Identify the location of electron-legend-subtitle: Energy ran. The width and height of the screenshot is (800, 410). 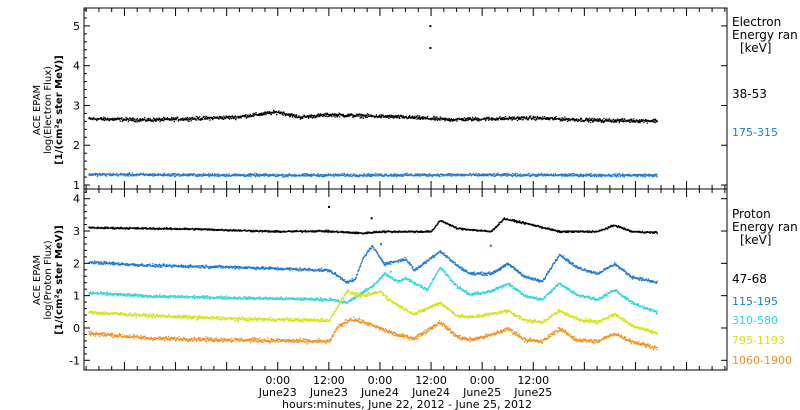
(765, 35).